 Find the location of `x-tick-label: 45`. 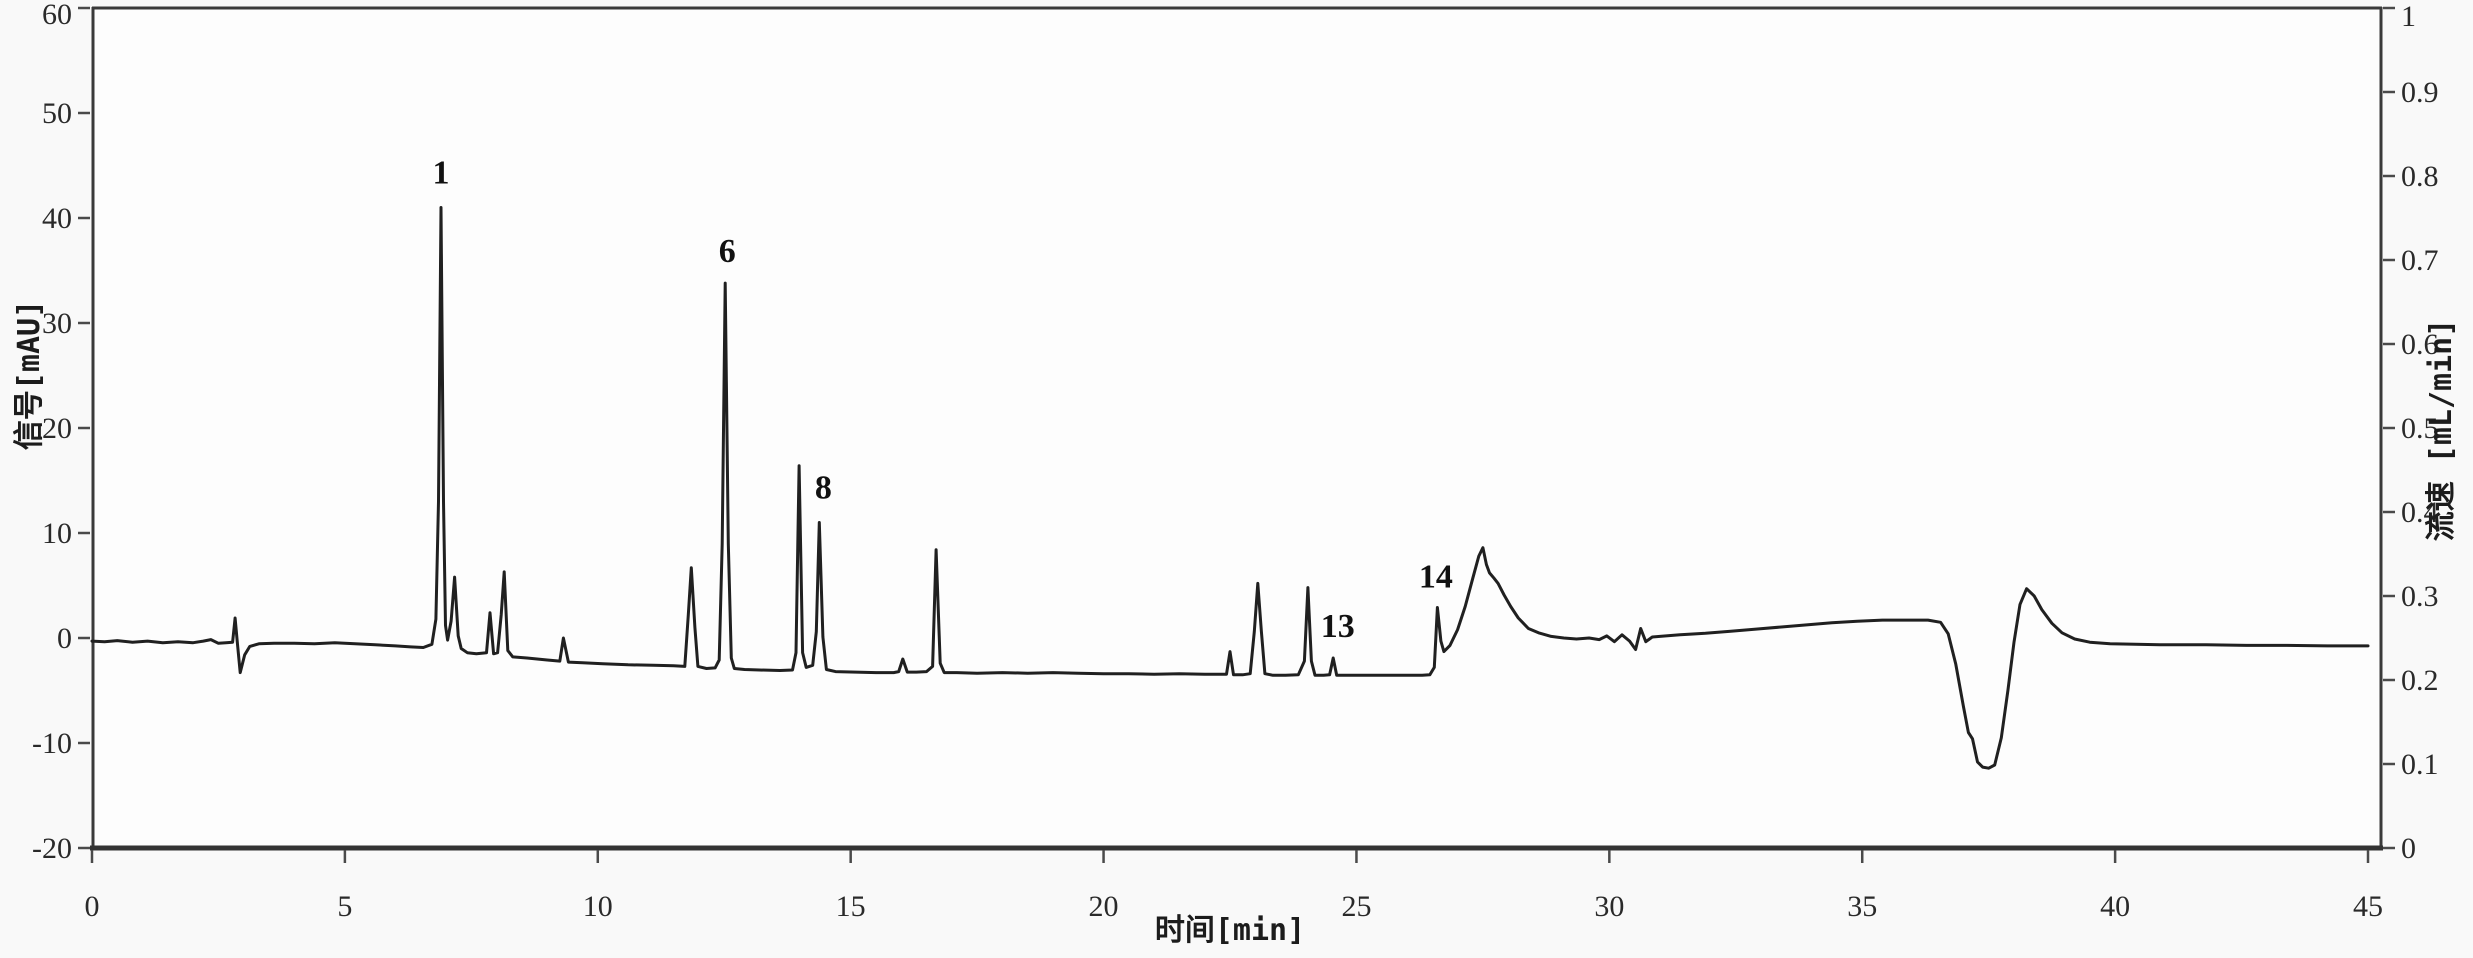

x-tick-label: 45 is located at coordinates (2368, 906).